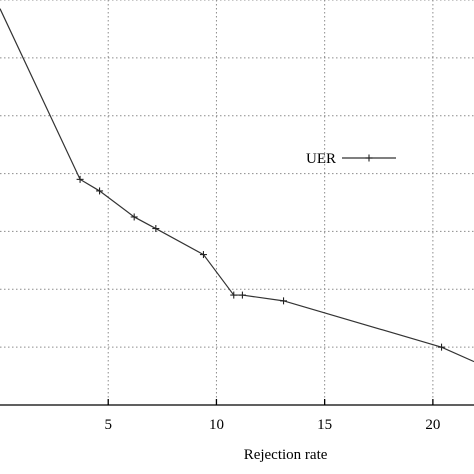  Describe the element at coordinates (432, 425) in the screenshot. I see `x-tick-label-3: 20` at that location.